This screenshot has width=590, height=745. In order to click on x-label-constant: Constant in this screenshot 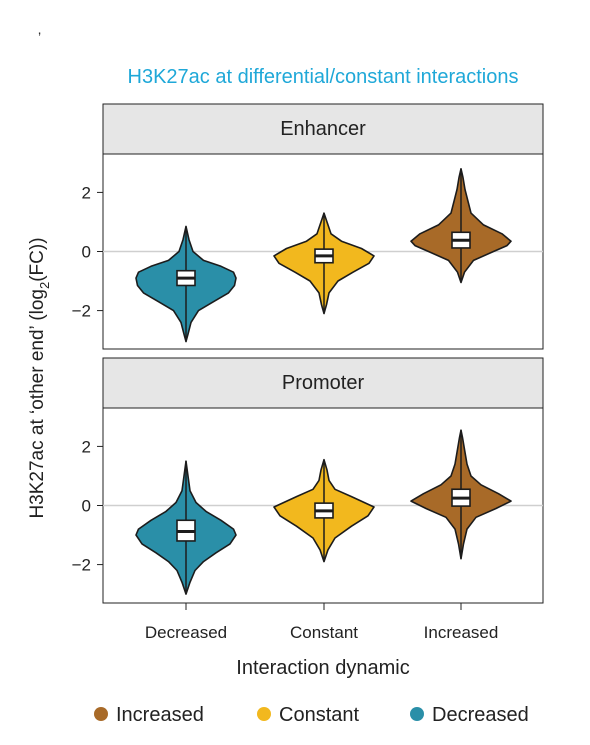, I will do `click(324, 632)`.